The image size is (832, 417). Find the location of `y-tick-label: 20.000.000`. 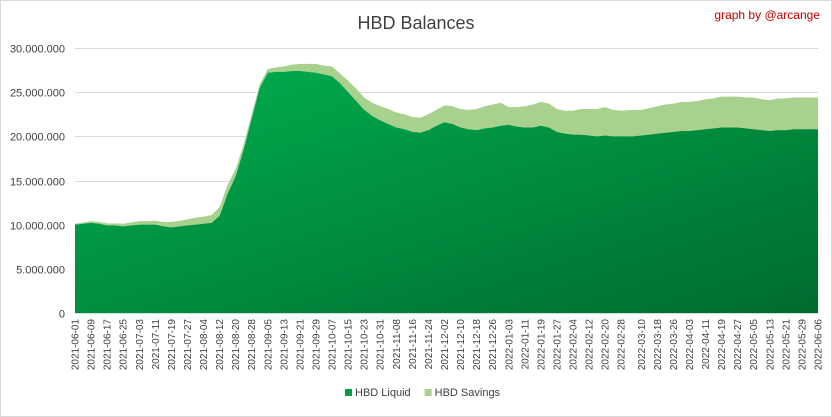

y-tick-label: 20.000.000 is located at coordinates (37, 138).